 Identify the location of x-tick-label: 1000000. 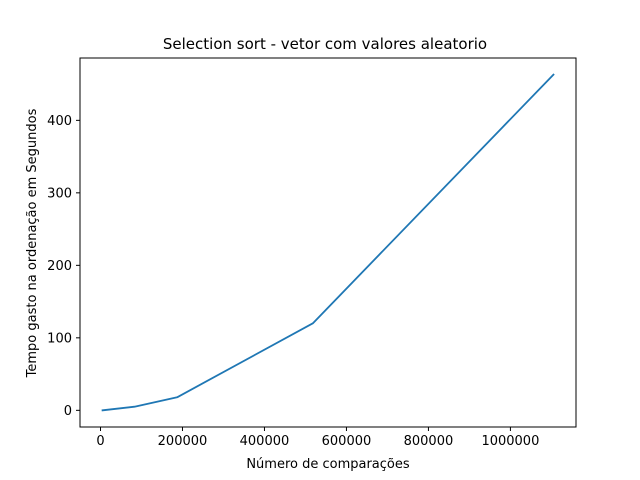
(510, 441).